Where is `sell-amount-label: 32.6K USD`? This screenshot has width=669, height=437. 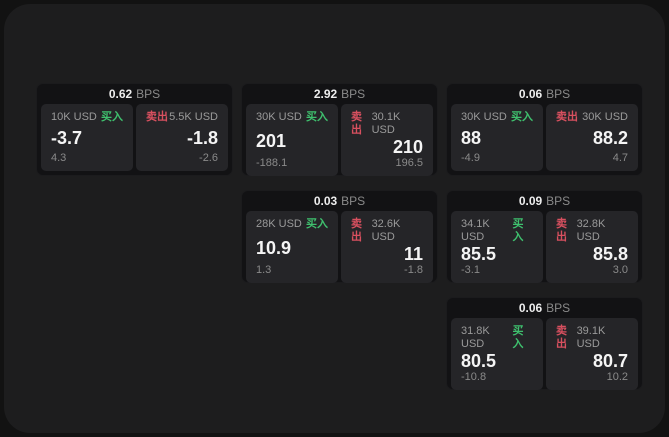
sell-amount-label: 32.6K USD is located at coordinates (386, 230).